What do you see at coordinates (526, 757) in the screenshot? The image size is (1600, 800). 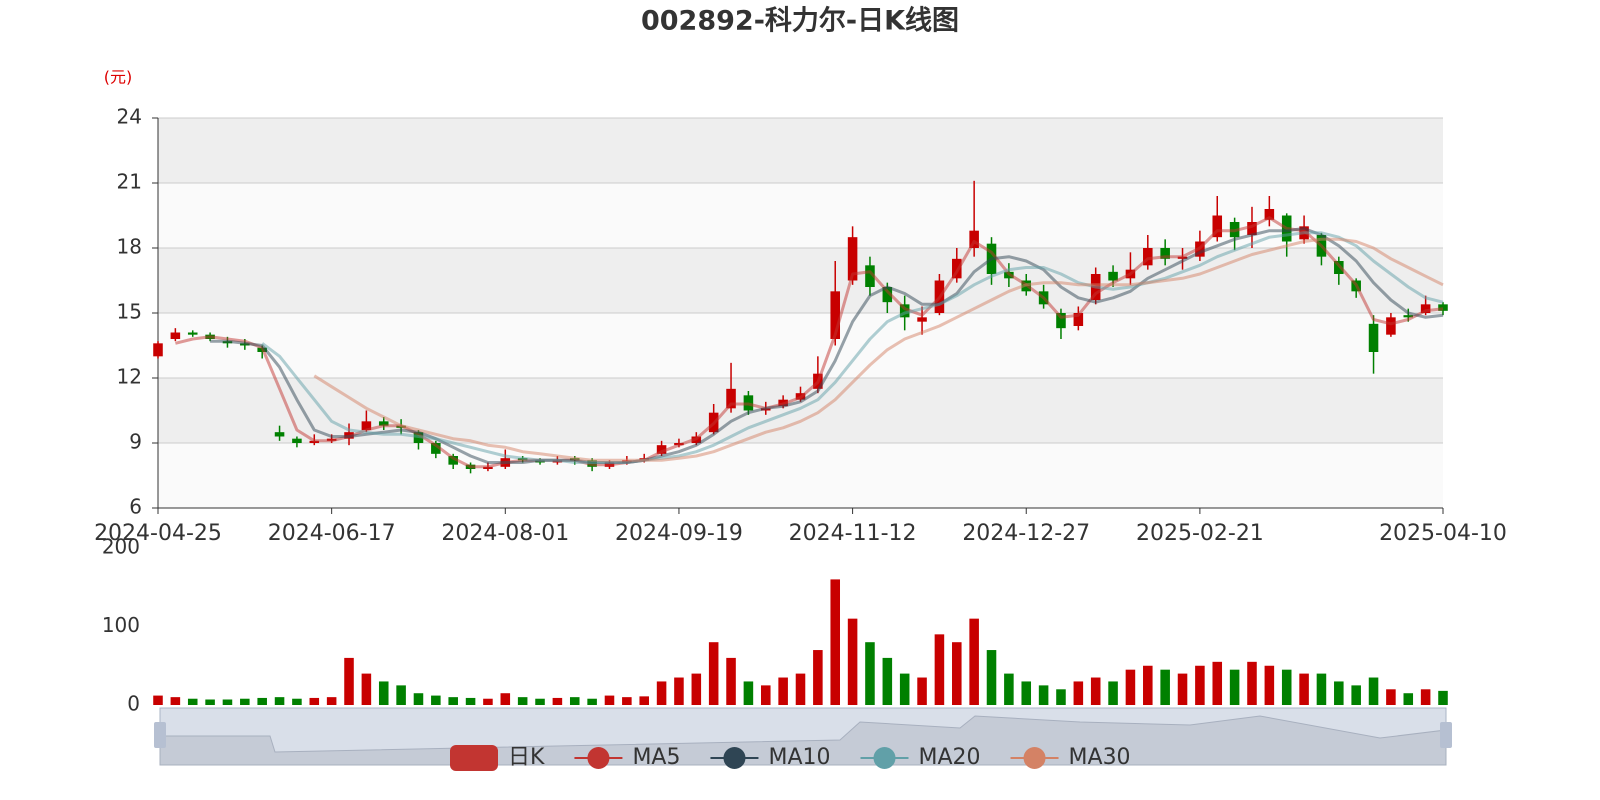 I see `legend-label: 日K` at bounding box center [526, 757].